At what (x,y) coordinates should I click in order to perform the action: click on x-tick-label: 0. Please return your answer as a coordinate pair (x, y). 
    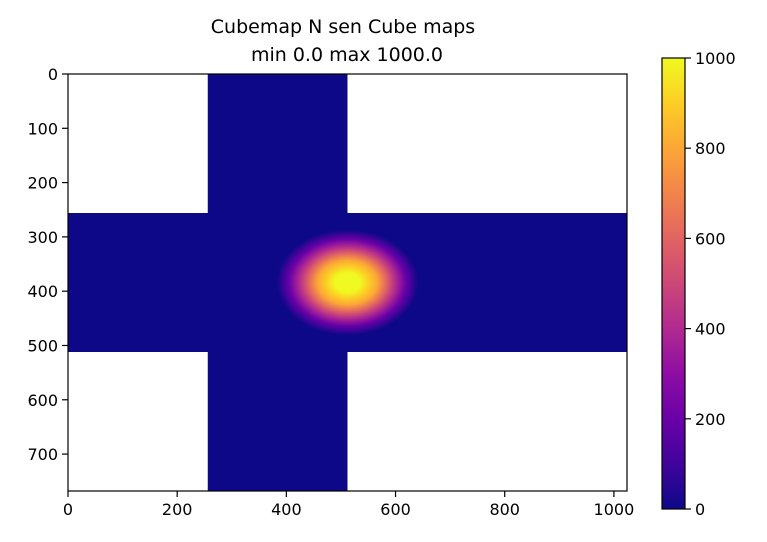
    Looking at the image, I should click on (68, 509).